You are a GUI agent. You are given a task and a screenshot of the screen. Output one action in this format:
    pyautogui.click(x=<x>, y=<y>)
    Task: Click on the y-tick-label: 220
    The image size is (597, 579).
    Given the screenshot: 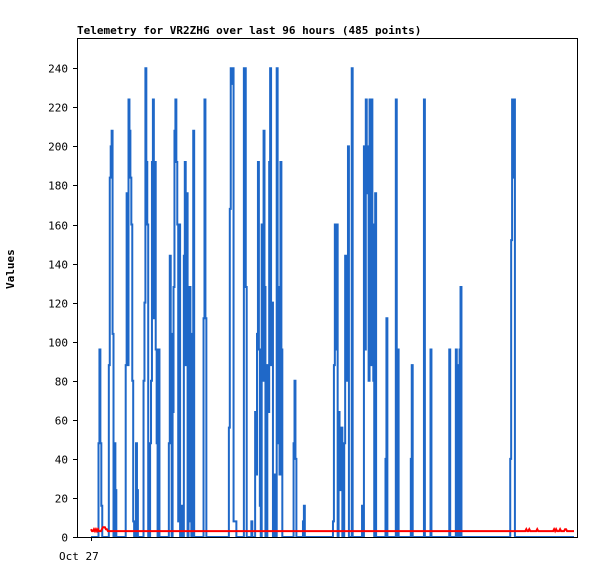 What is the action you would take?
    pyautogui.click(x=58, y=108)
    